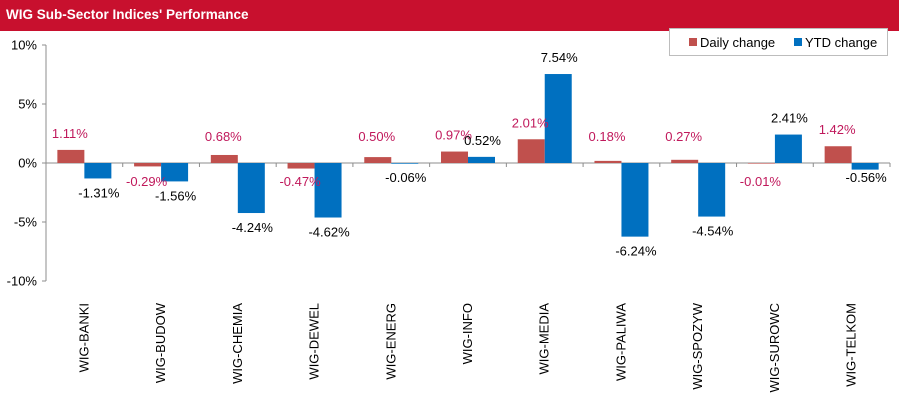  What do you see at coordinates (636, 251) in the screenshot?
I see `data-label-ytd: -6.24%` at bounding box center [636, 251].